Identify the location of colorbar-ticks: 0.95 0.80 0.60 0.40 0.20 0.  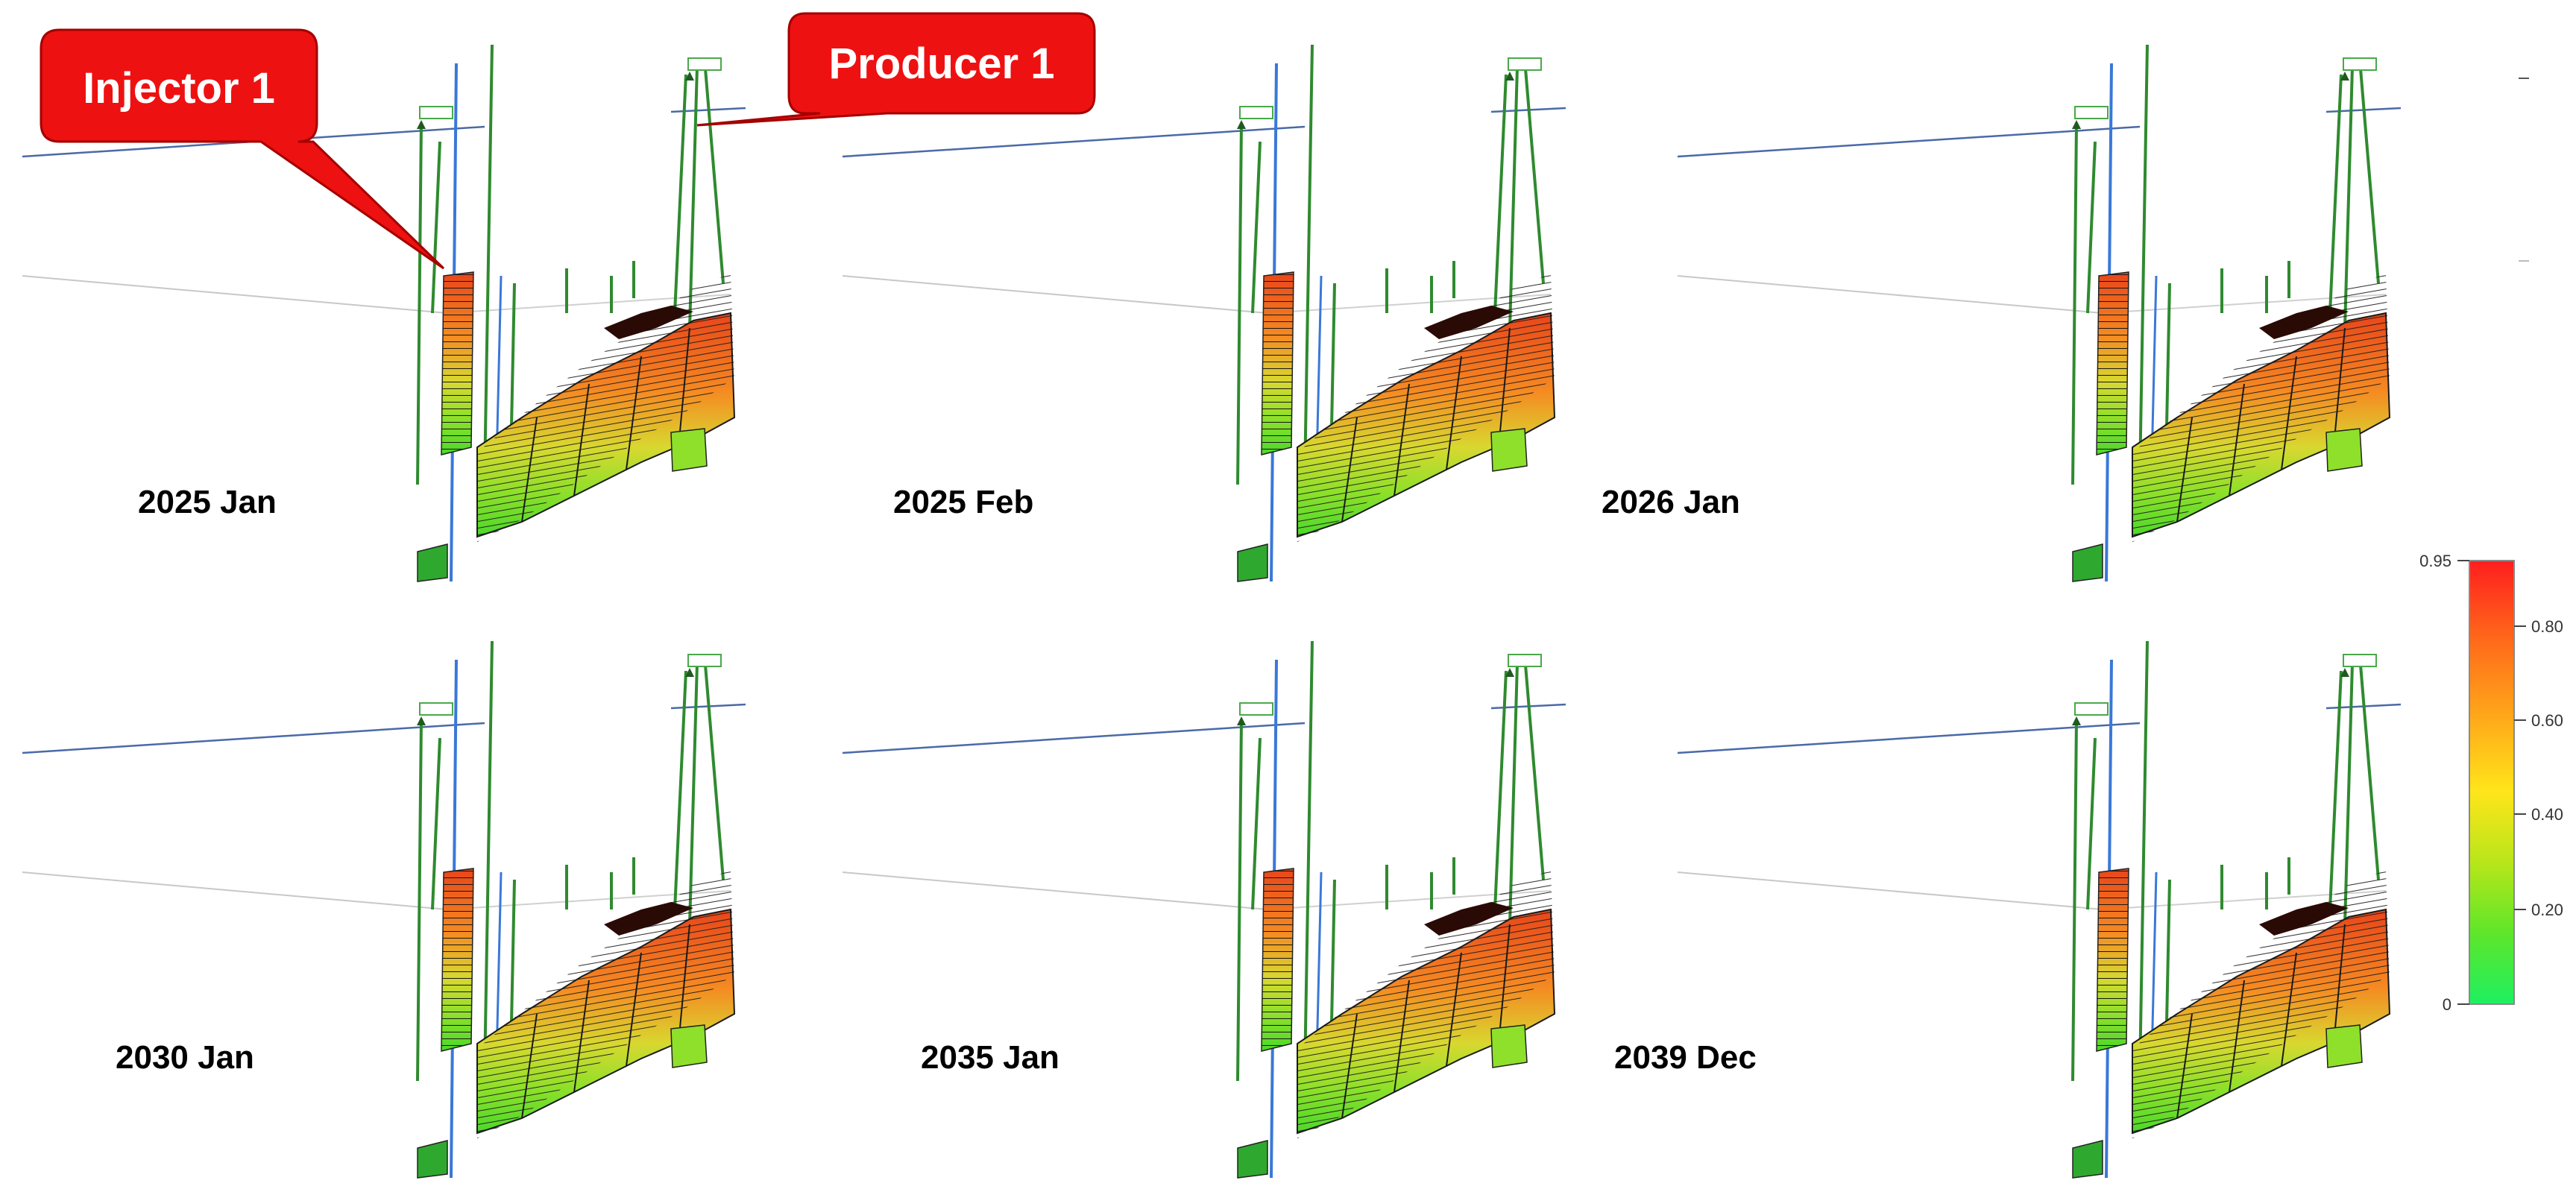
(2491, 783).